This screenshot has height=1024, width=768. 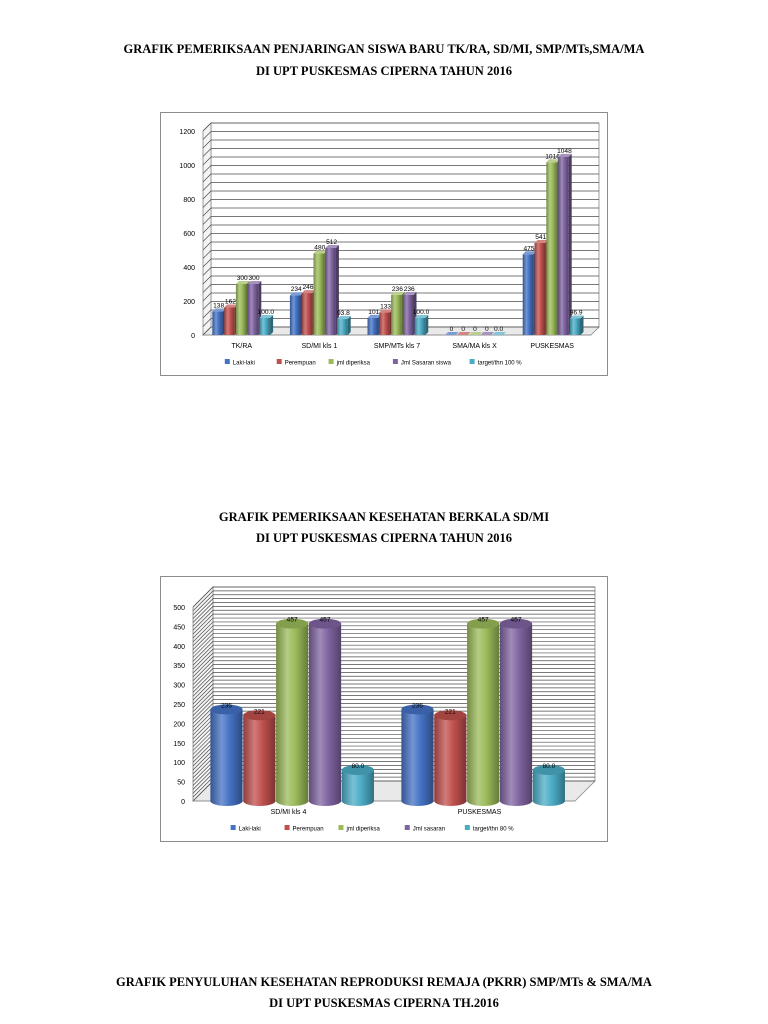 What do you see at coordinates (189, 302) in the screenshot?
I see `chart1-ytick-label: 200` at bounding box center [189, 302].